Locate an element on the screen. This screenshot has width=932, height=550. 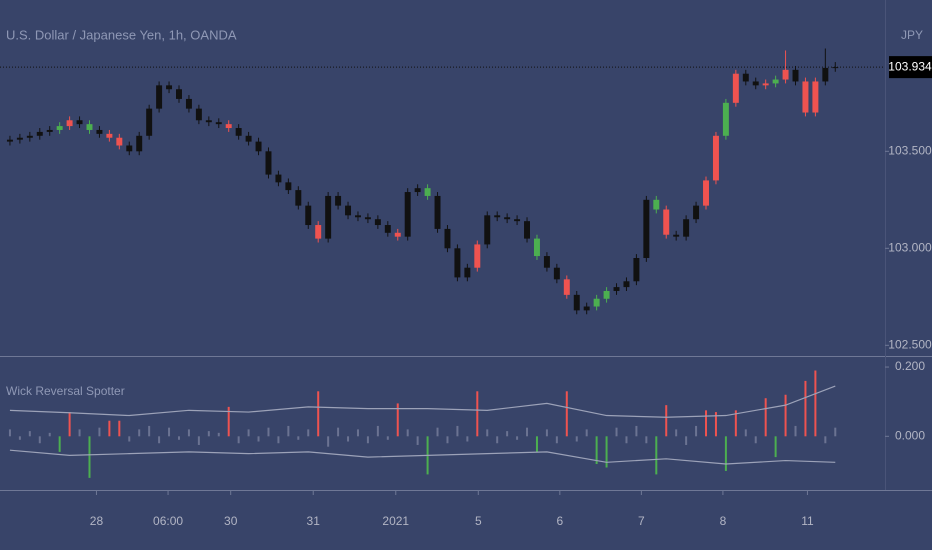
indicator-title: Wick Reversal Spotter is located at coordinates (65, 391).